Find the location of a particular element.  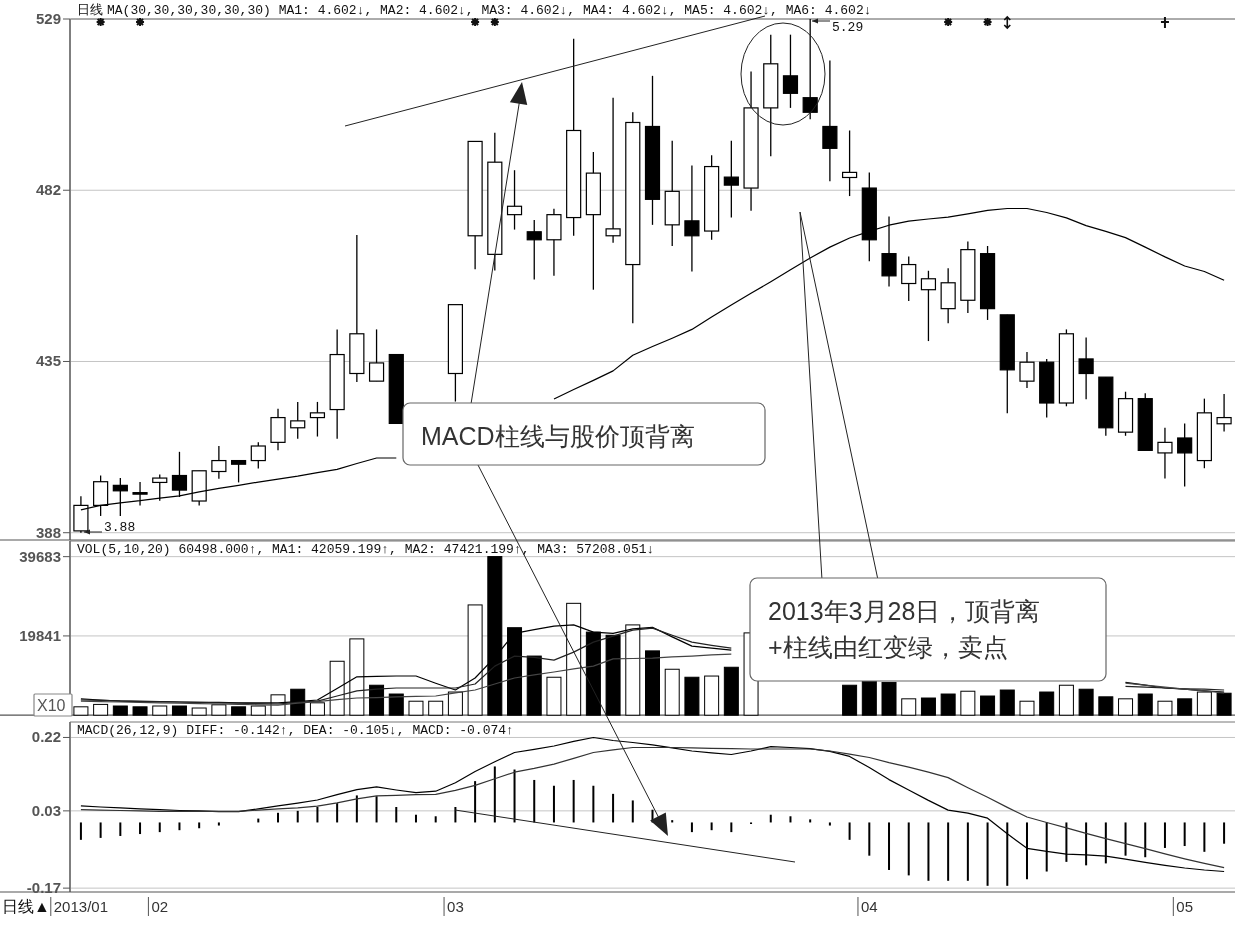

text: X10 is located at coordinates (51, 705).